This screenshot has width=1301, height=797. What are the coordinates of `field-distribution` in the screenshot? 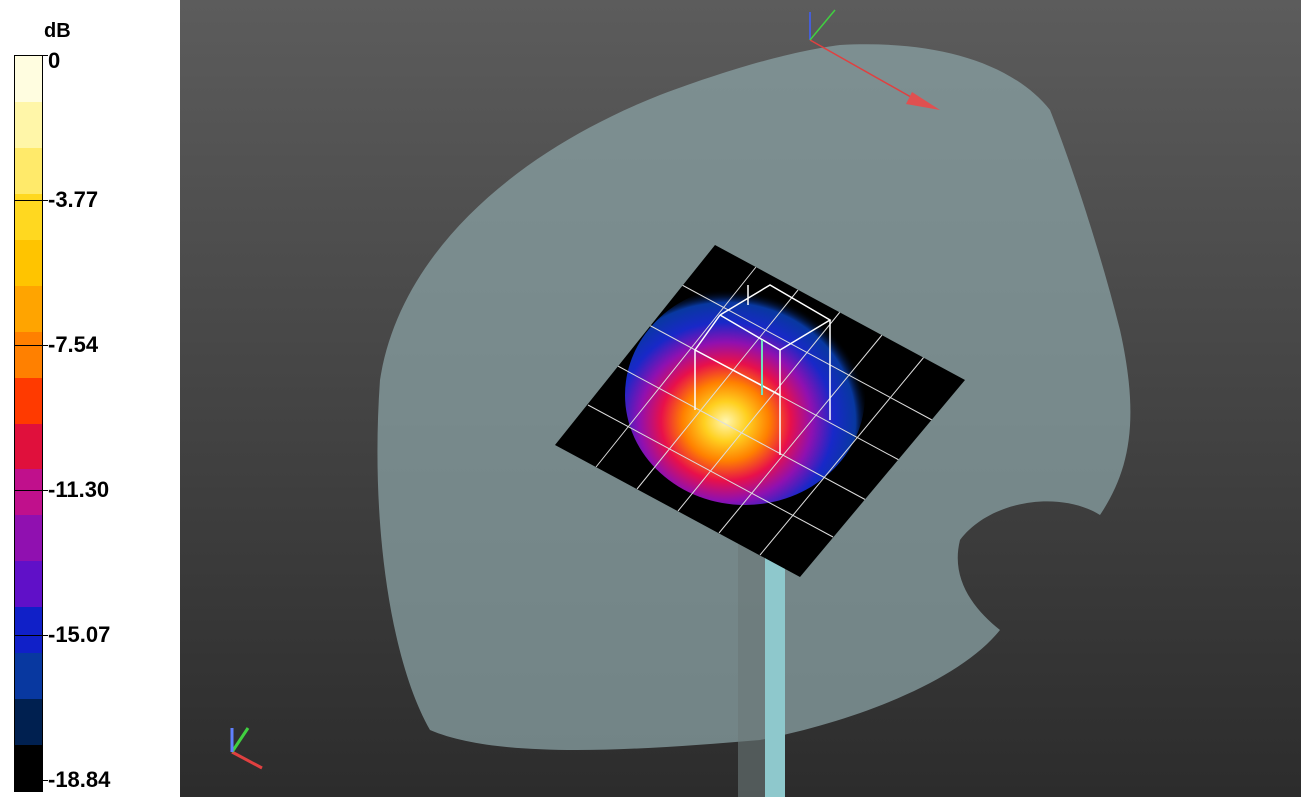 It's located at (745, 395).